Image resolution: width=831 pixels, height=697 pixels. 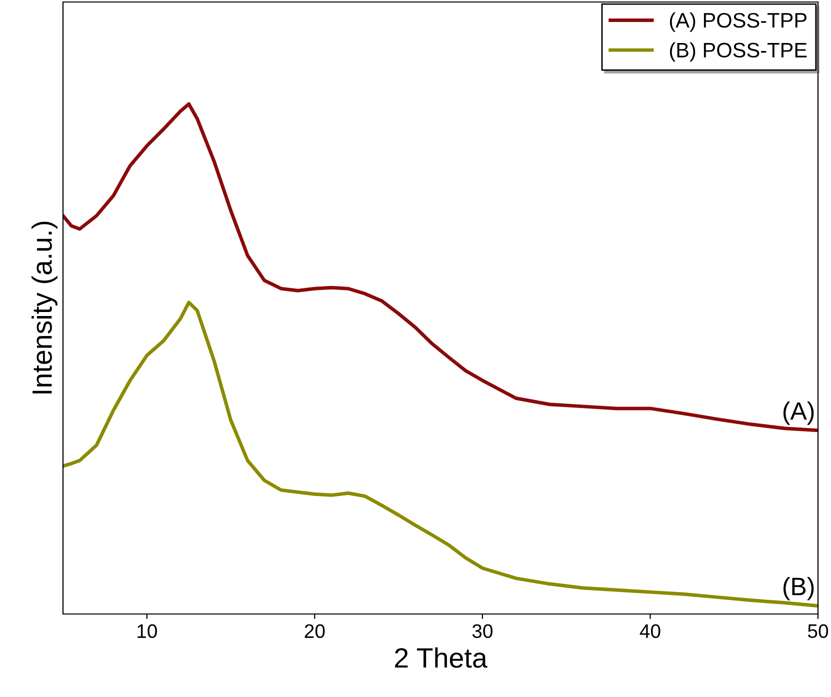 I want to click on legend-label: (A) POSS-TPP, so click(x=738, y=22).